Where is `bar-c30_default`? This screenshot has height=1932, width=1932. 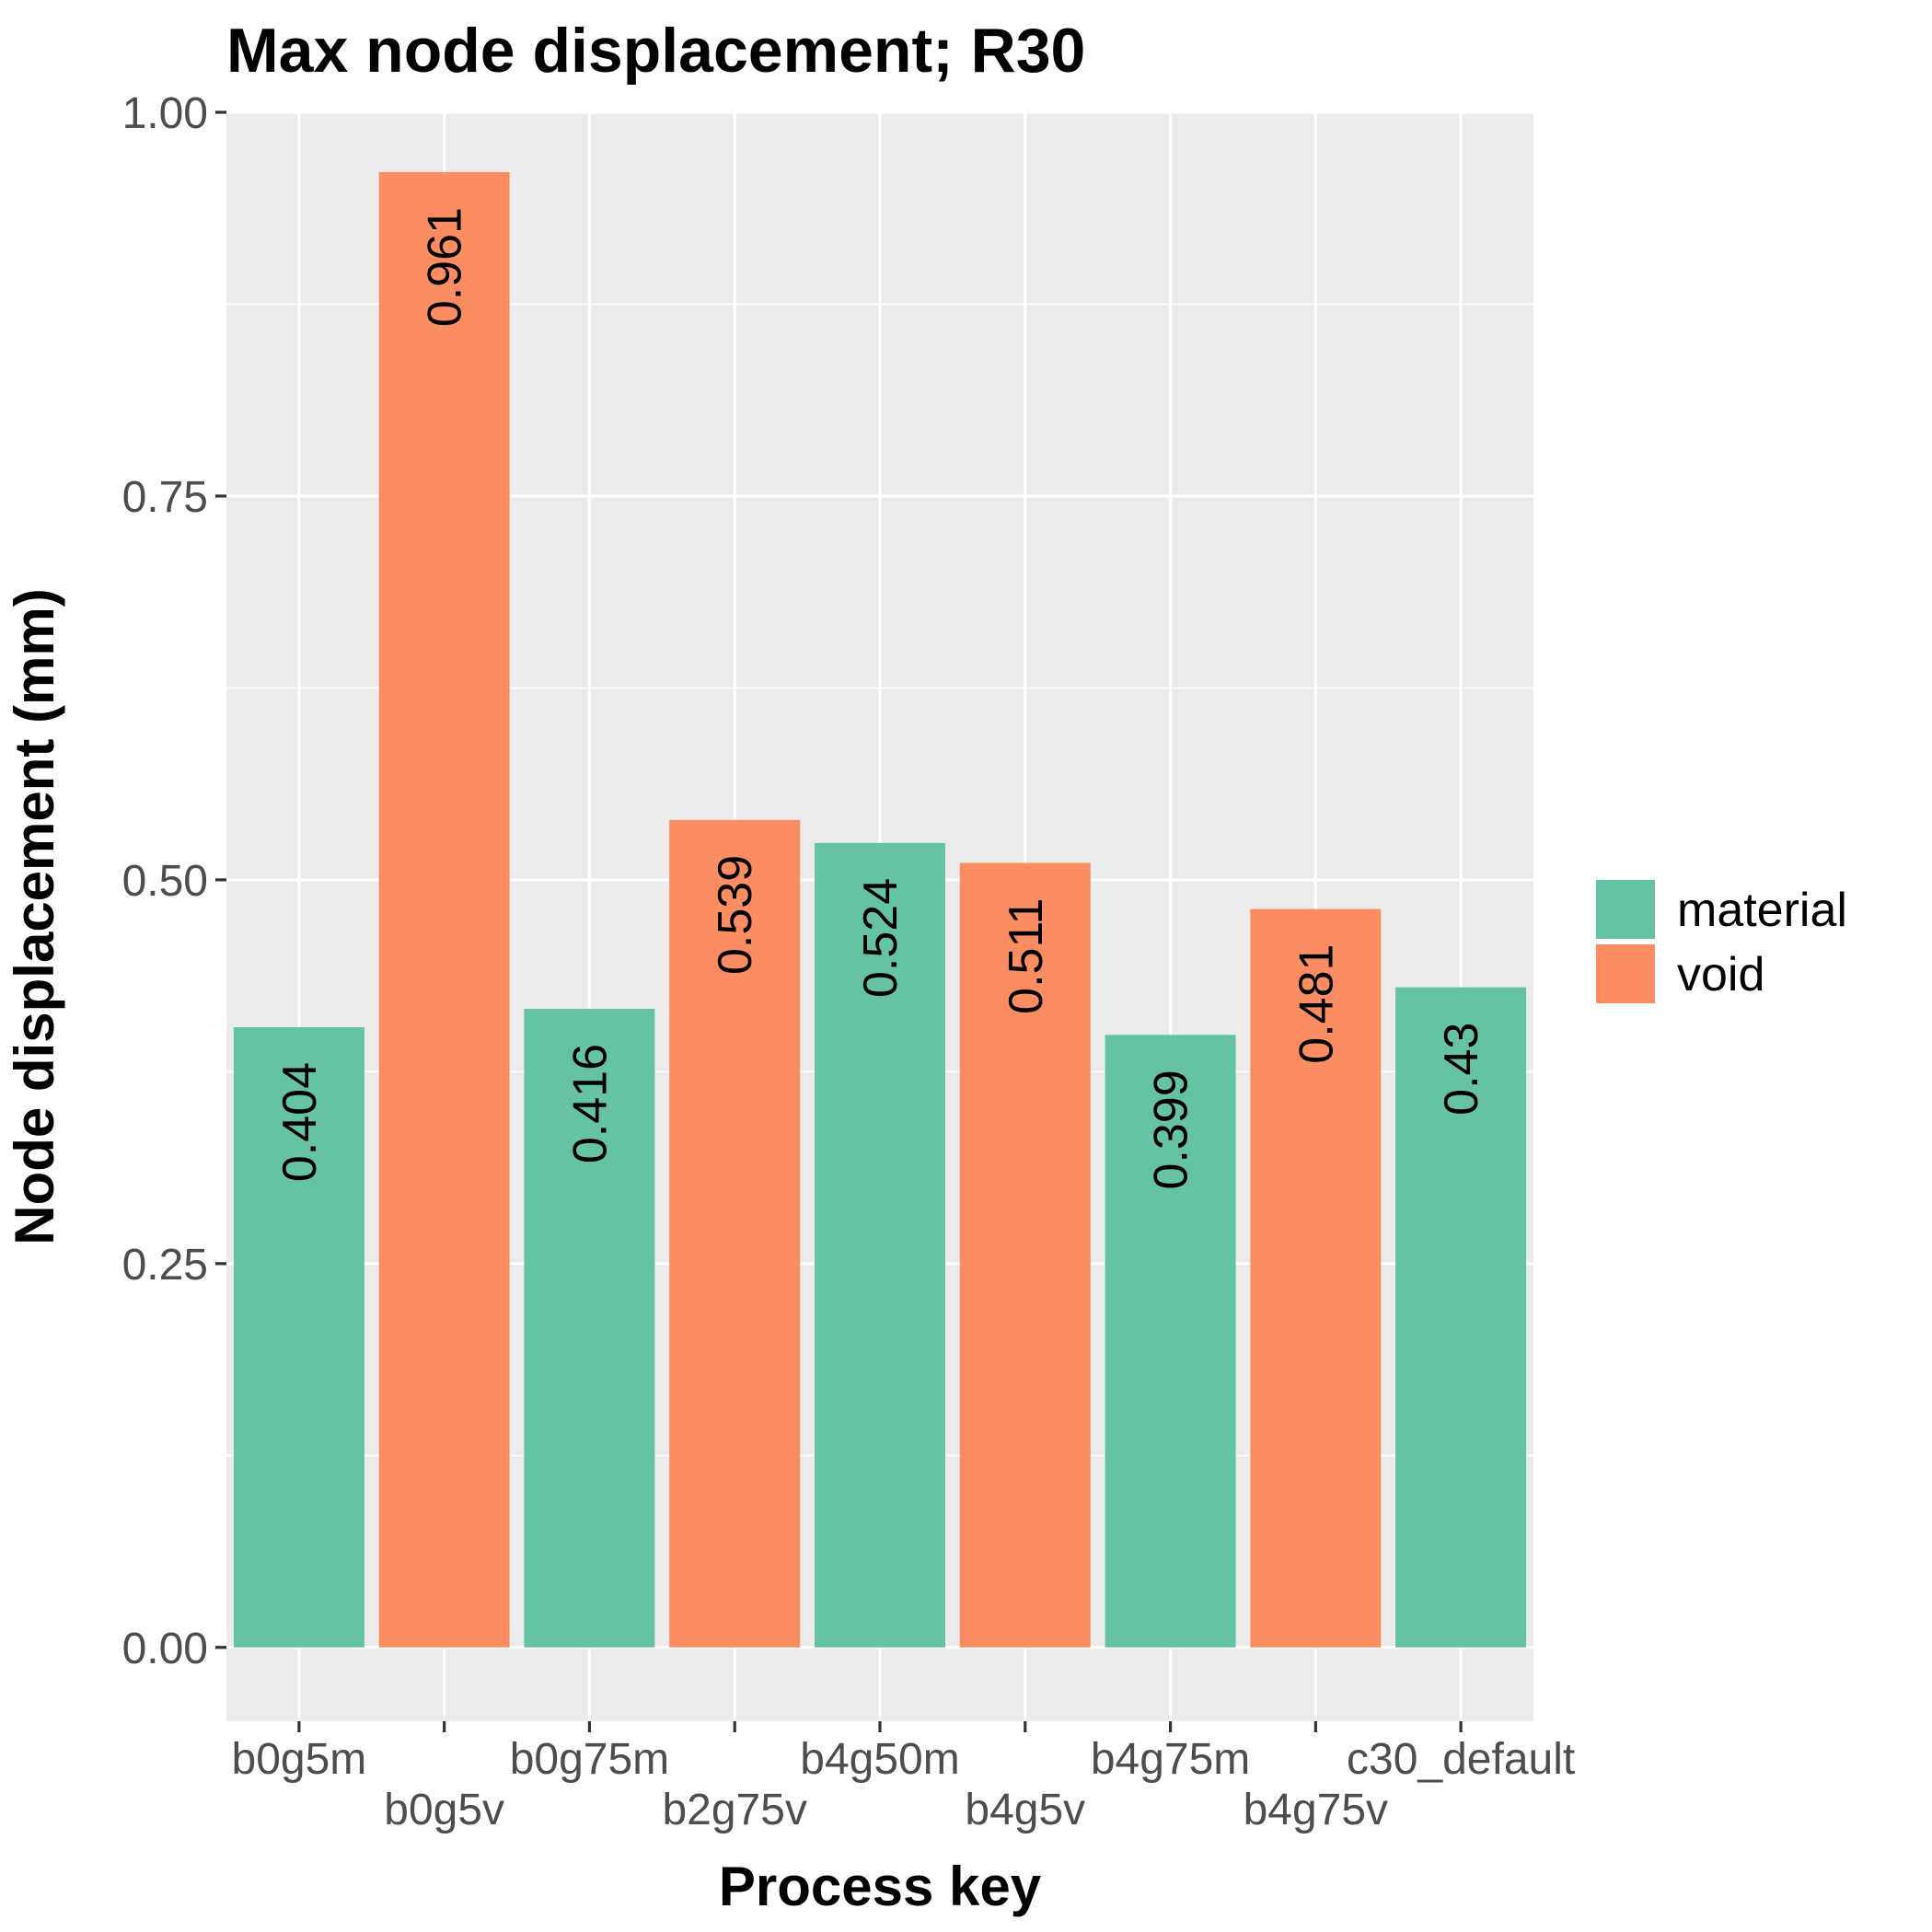
bar-c30_default is located at coordinates (1461, 1318).